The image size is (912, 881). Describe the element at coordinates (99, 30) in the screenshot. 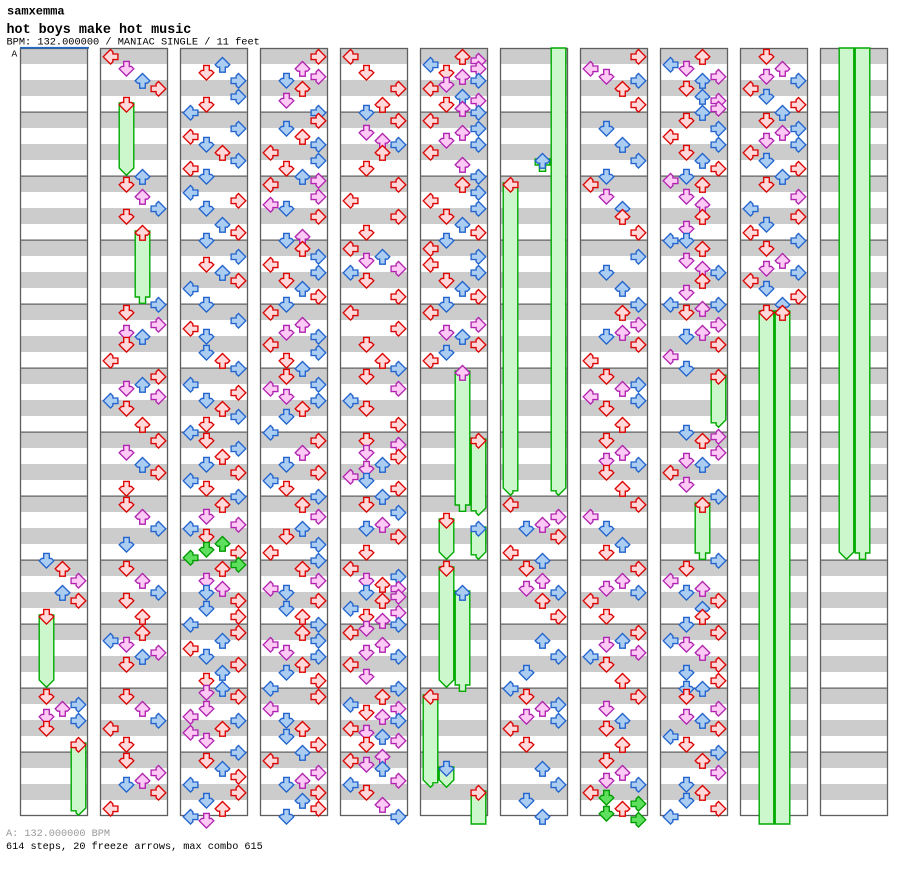

I see `svg-text: hot boys make hot music` at that location.